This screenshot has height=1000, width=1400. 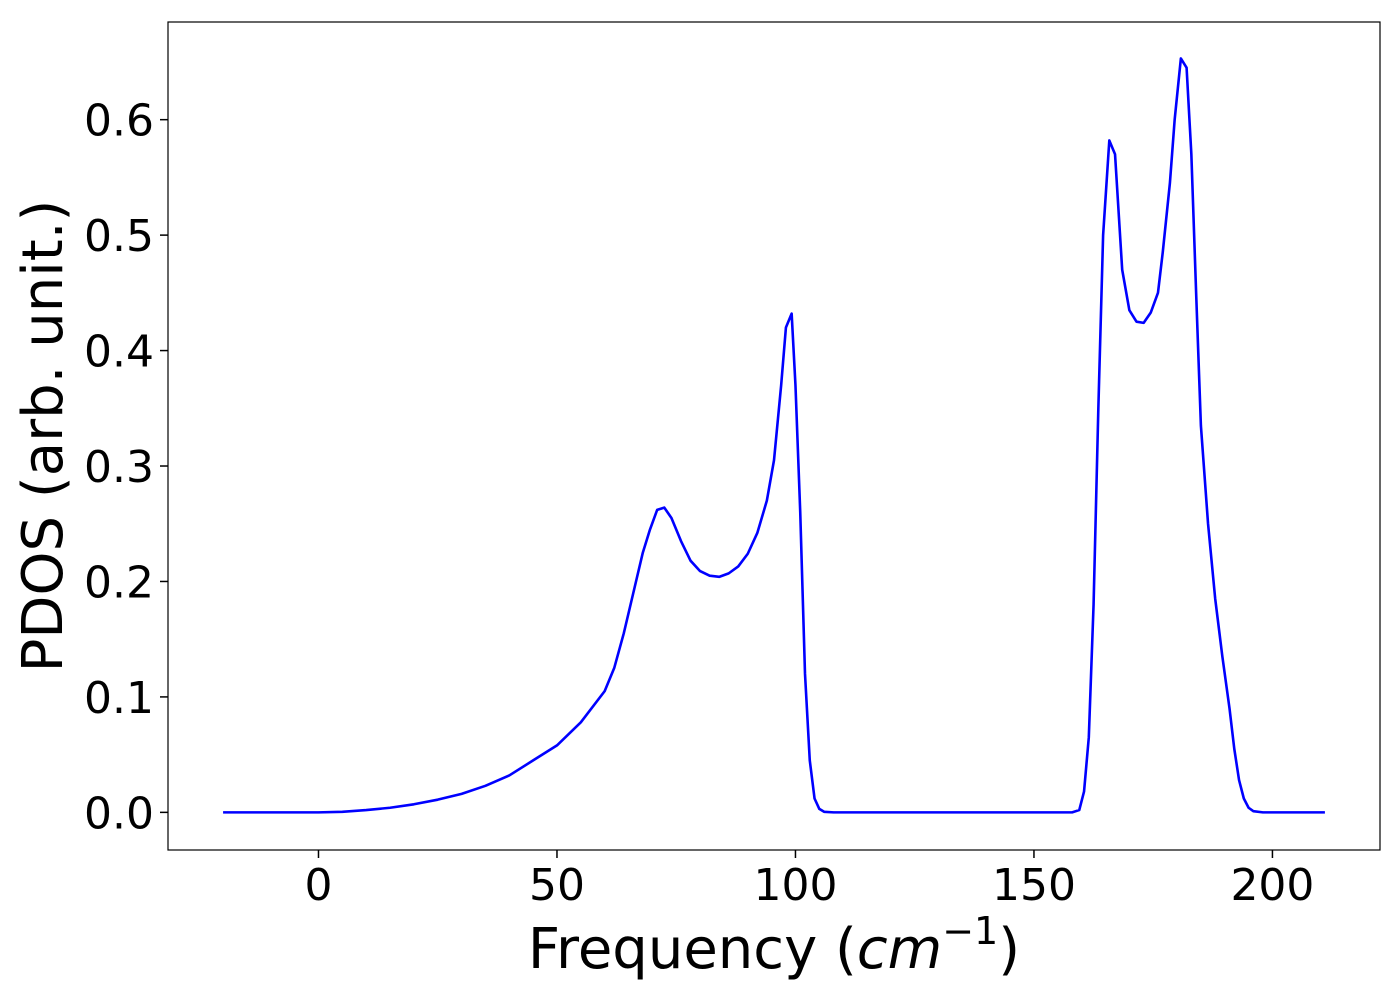 I want to click on x-label-exponent: −1, so click(x=970, y=931).